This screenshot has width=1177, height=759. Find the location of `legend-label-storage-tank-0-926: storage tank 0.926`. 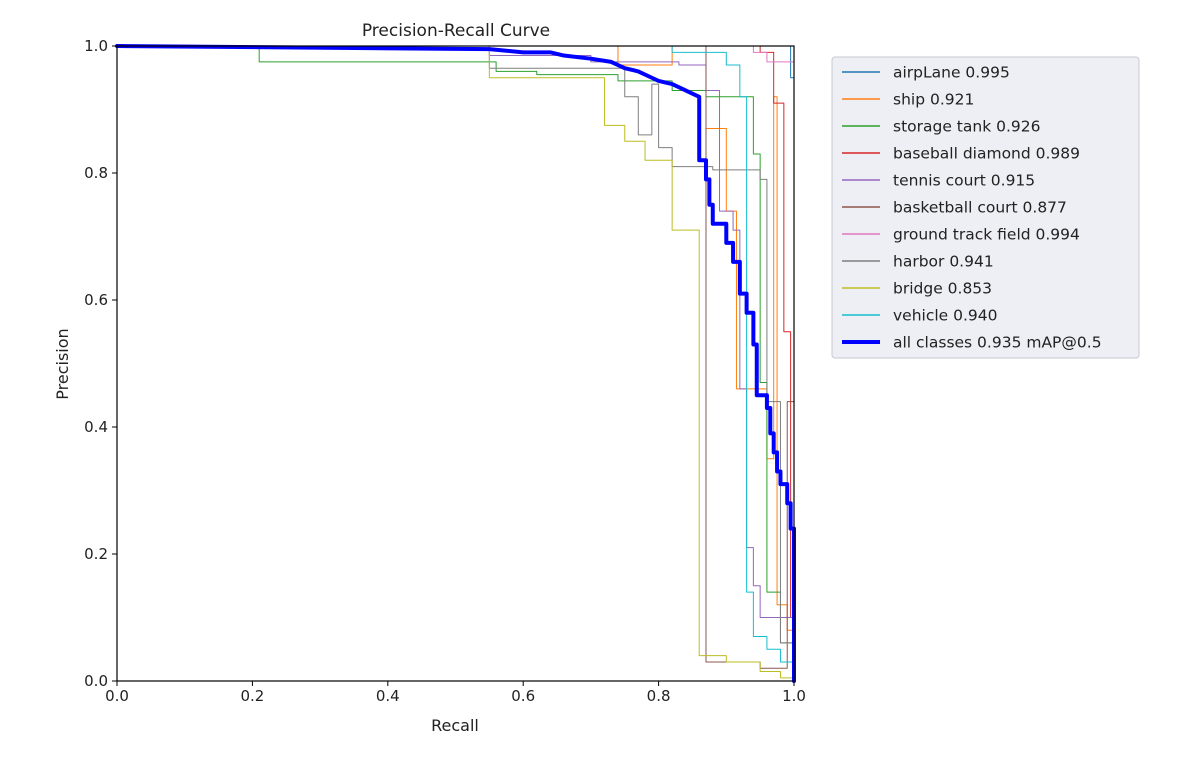

legend-label-storage-tank-0-926: storage tank 0.926 is located at coordinates (967, 127).